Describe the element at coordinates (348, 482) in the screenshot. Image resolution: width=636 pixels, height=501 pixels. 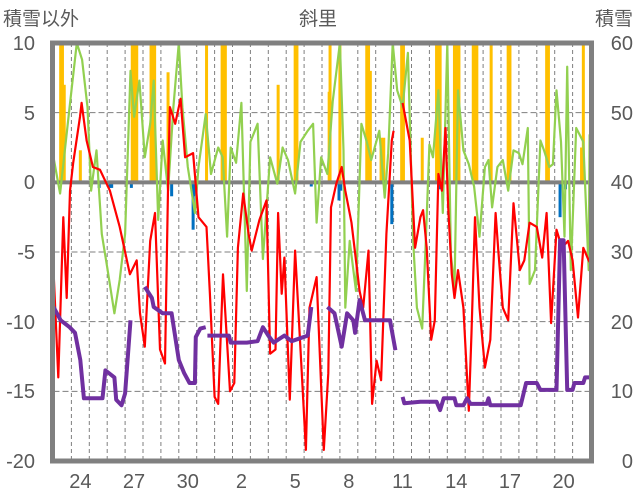
I see `x-tick-label: 8` at that location.